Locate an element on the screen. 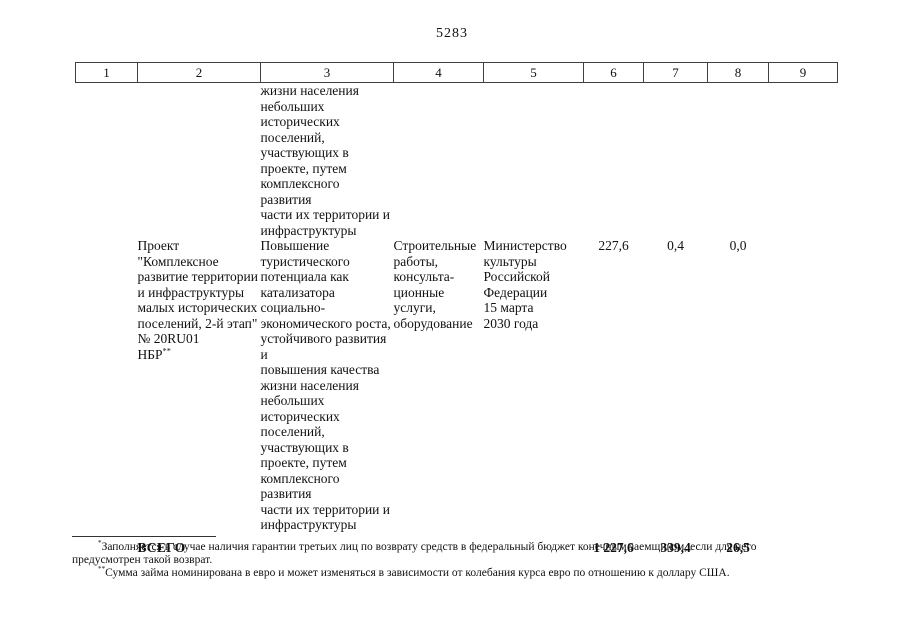 The height and width of the screenshot is (640, 904). column-number-5: 5 is located at coordinates (533, 72).